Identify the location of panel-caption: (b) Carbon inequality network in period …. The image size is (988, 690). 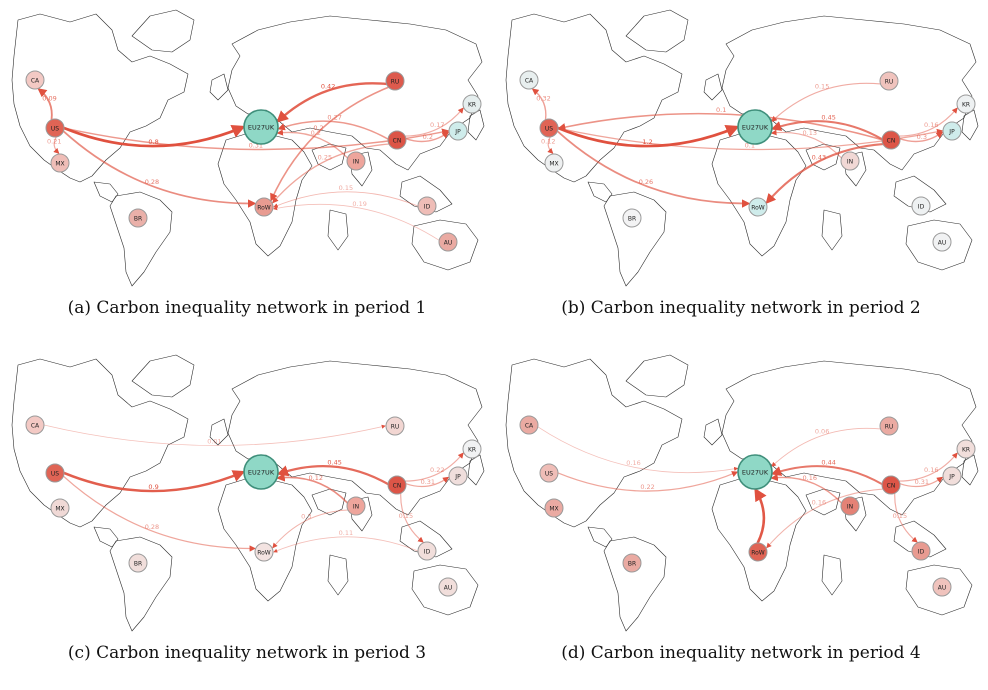
(741, 308).